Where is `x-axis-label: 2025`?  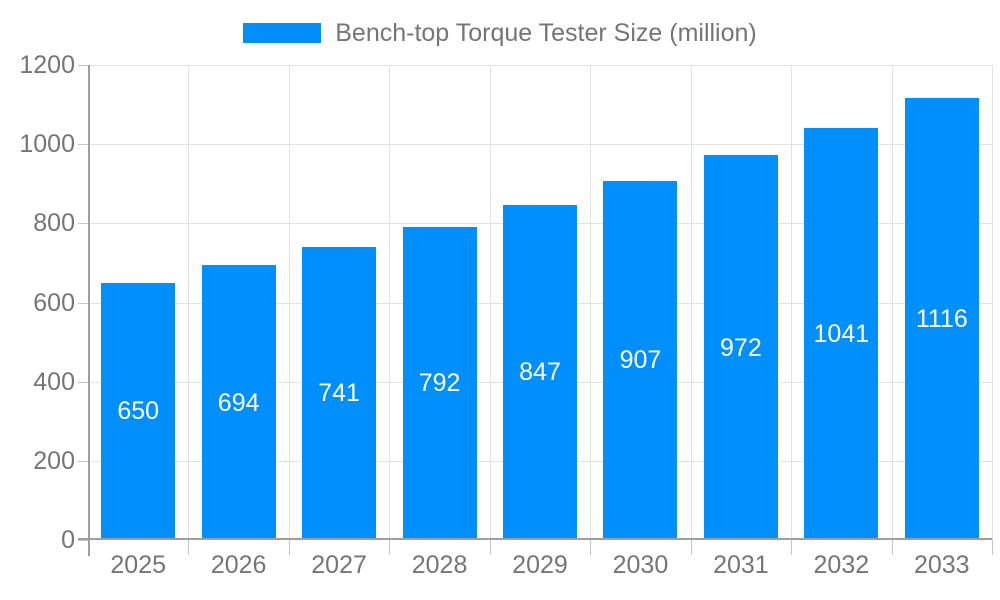
x-axis-label: 2025 is located at coordinates (138, 565).